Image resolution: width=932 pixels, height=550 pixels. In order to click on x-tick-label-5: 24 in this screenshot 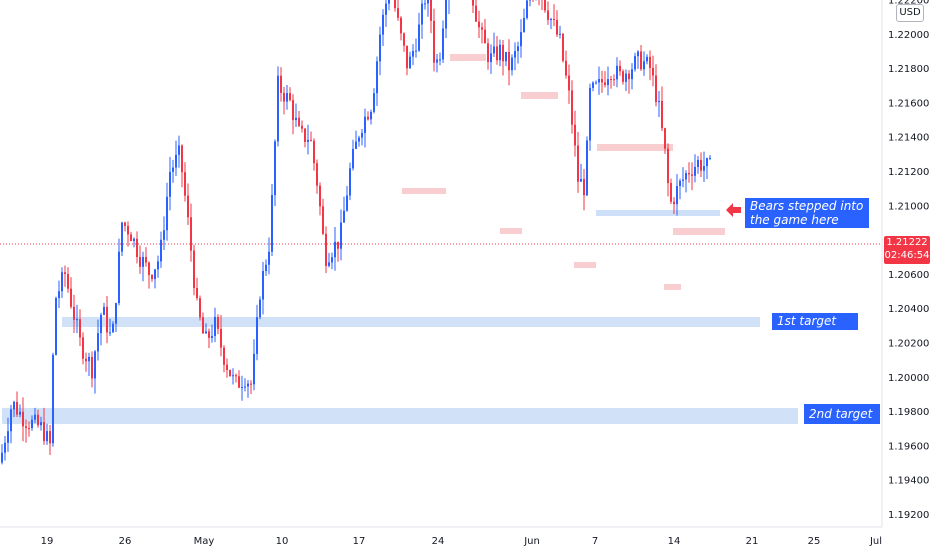, I will do `click(438, 541)`.